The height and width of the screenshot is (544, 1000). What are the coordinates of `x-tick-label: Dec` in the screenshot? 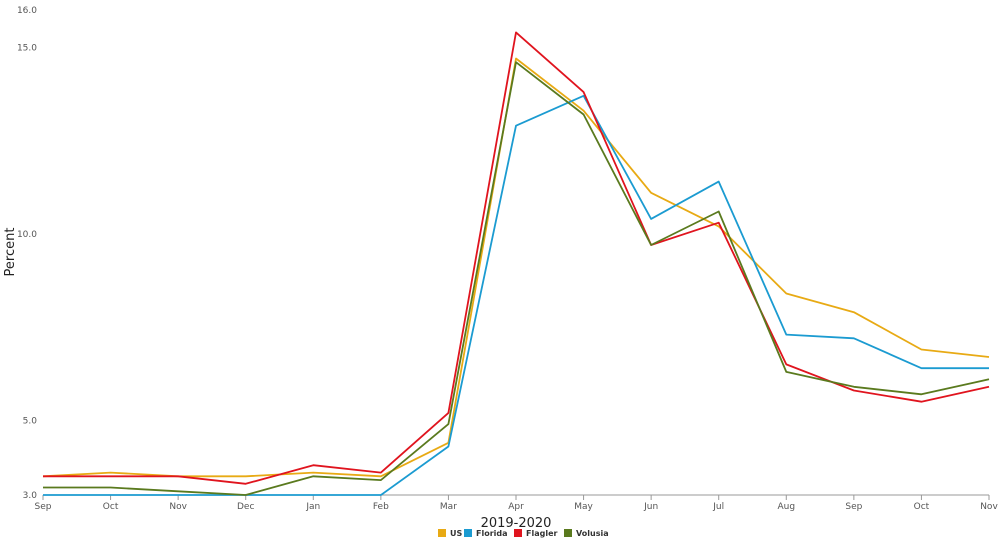 It's located at (245, 507).